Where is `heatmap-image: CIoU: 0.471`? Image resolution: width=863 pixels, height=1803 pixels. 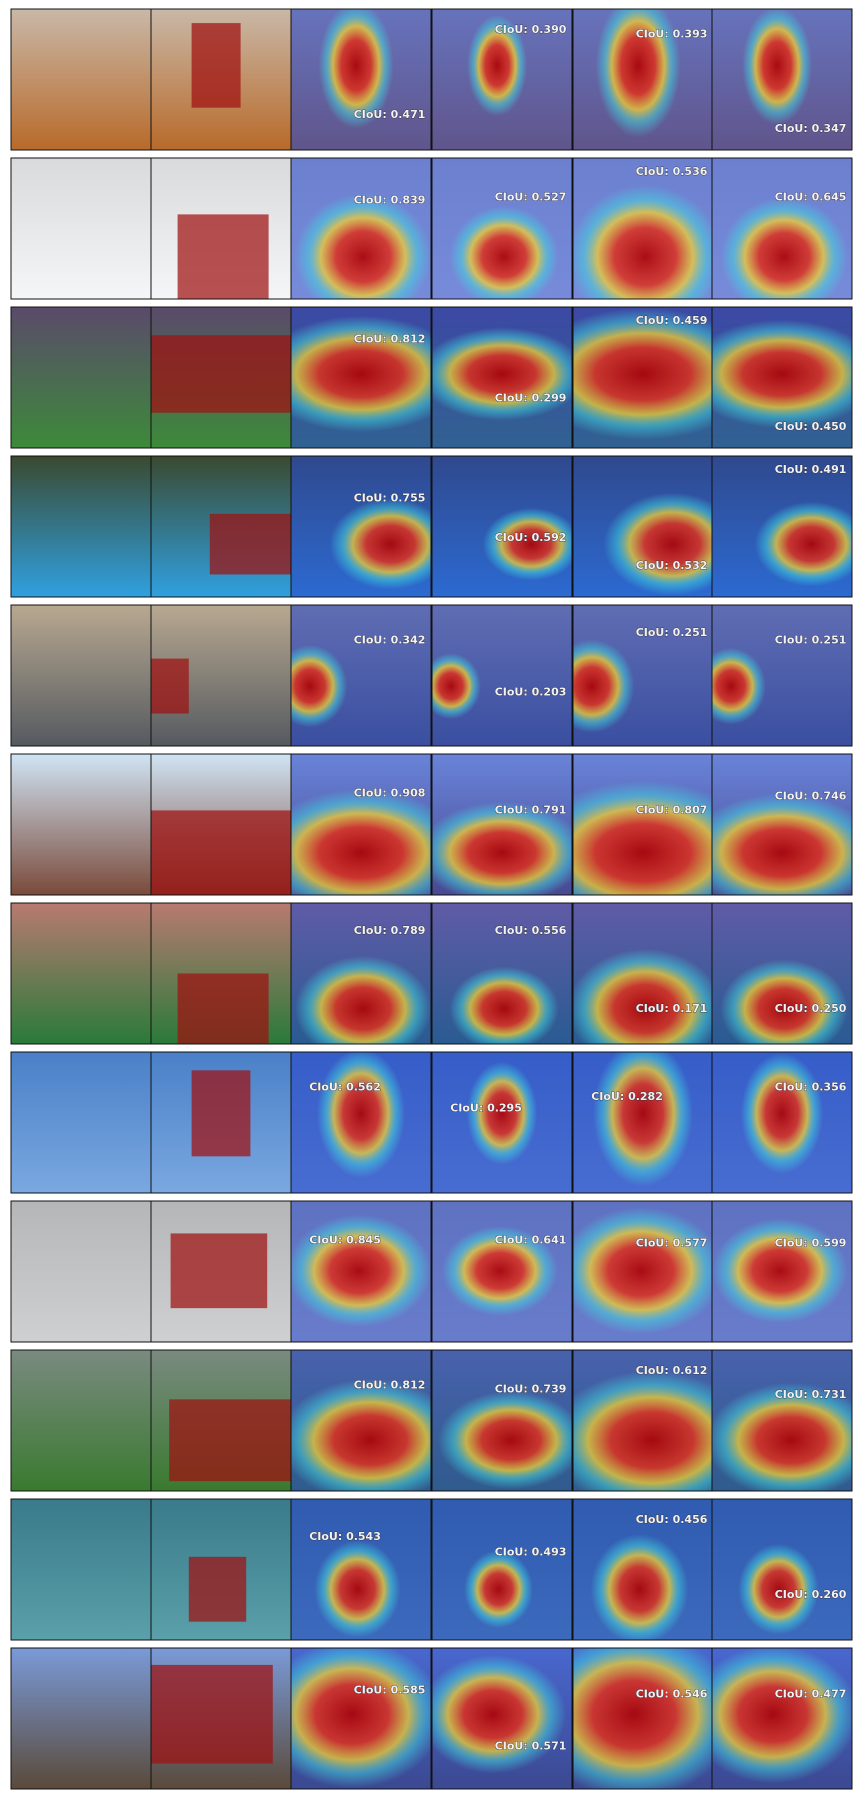 heatmap-image: CIoU: 0.471 is located at coordinates (361, 79).